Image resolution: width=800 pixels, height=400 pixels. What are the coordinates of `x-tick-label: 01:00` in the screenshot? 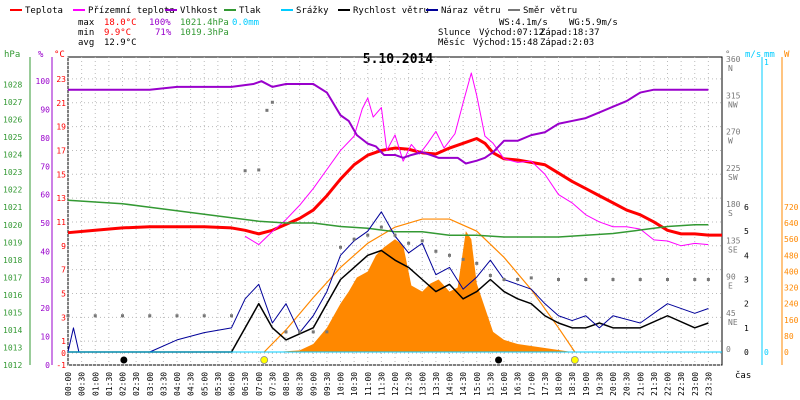 It's located at (95, 384).